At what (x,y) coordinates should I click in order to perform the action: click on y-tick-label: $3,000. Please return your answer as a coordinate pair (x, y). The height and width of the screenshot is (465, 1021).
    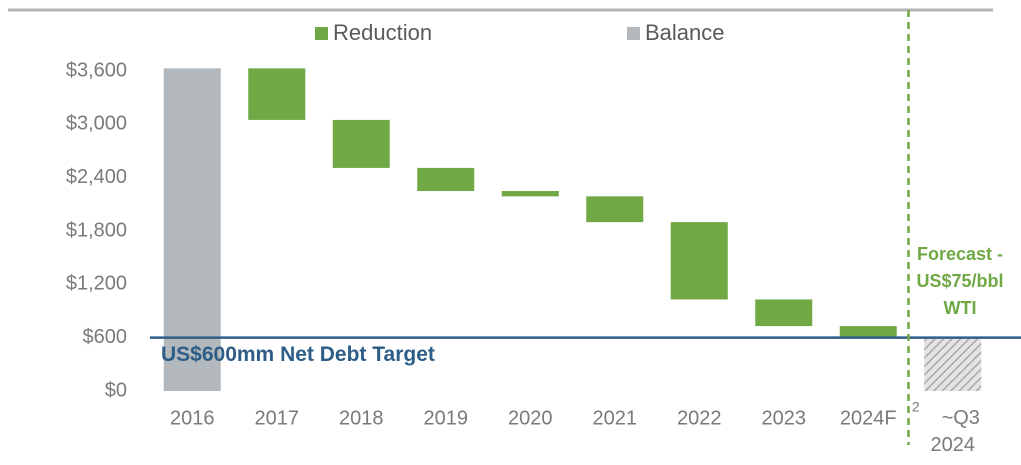
    Looking at the image, I should click on (96, 124).